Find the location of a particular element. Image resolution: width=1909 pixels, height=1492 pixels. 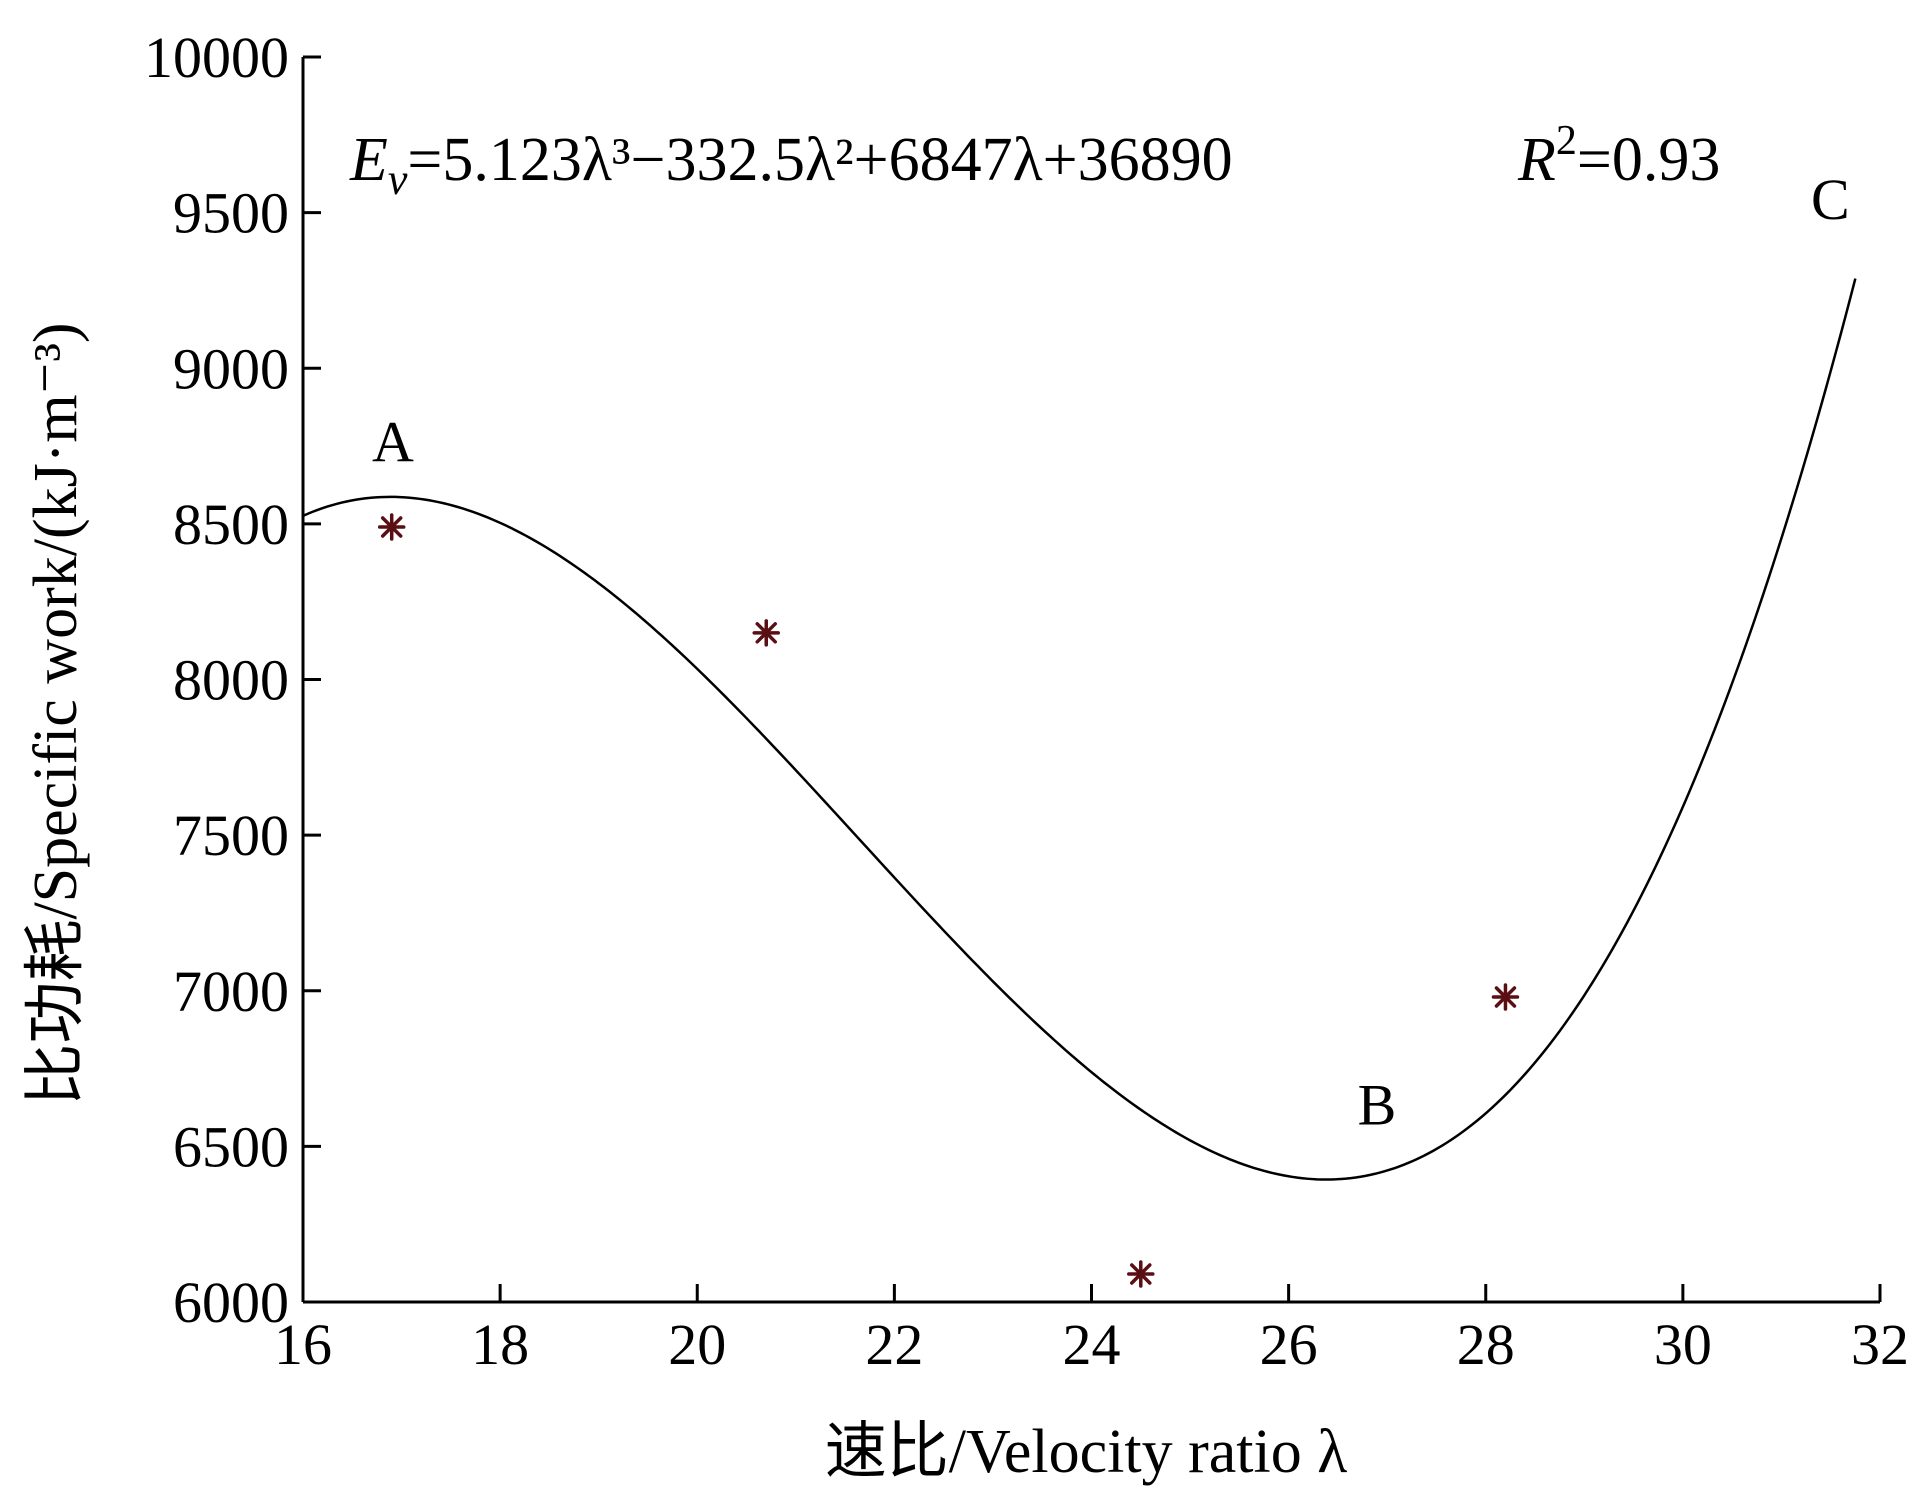

y-tick-label: 9500 is located at coordinates (231, 213).